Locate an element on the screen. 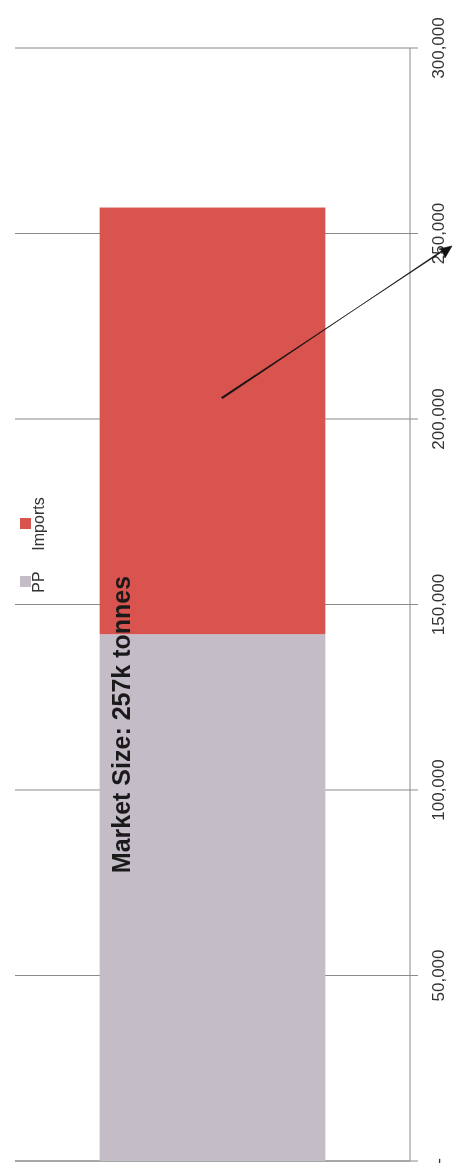  y-tick-label: - is located at coordinates (439, 1161).